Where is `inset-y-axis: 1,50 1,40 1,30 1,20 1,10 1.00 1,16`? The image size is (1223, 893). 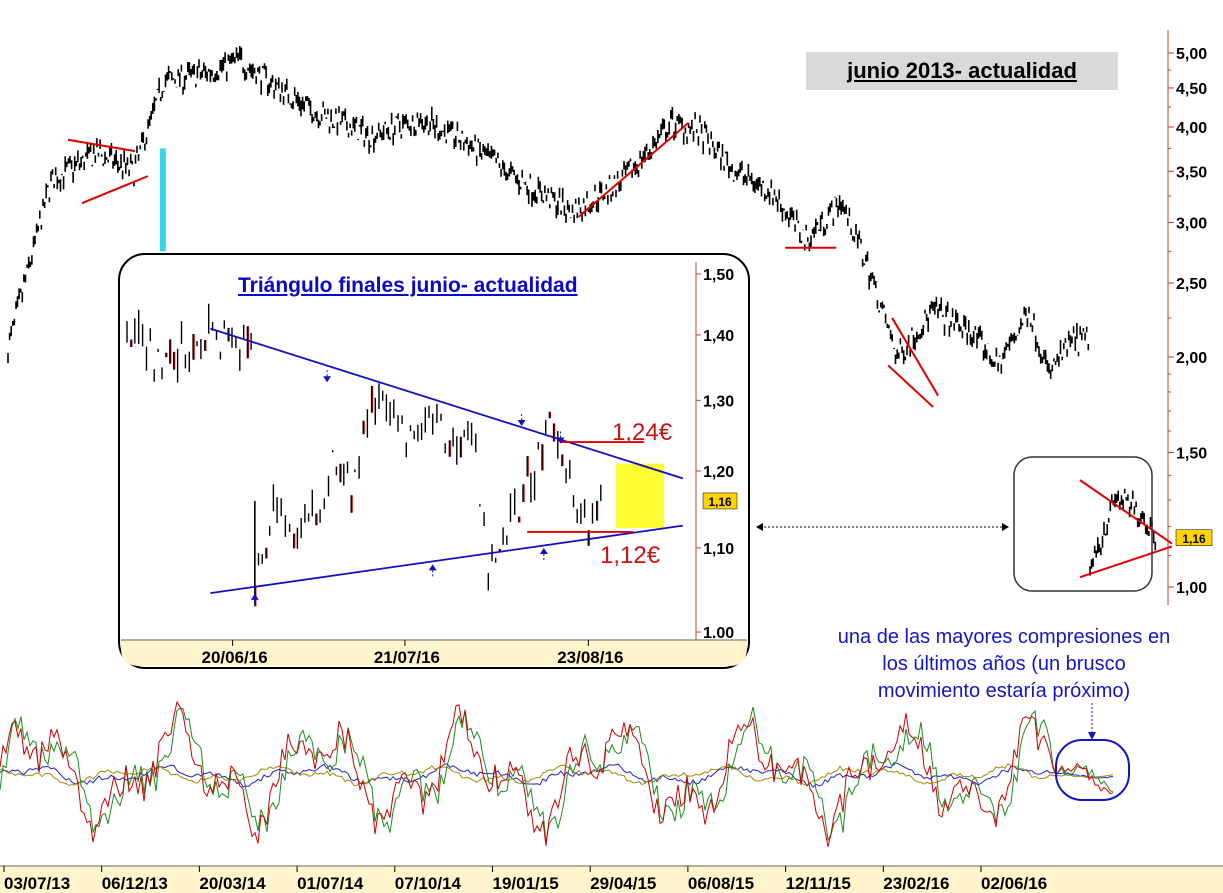
inset-y-axis: 1,50 1,40 1,30 1,20 1,10 1.00 1,16 is located at coordinates (717, 454).